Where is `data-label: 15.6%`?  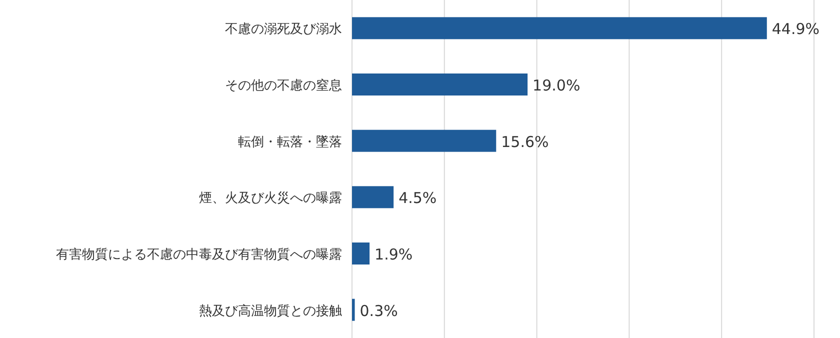 data-label: 15.6% is located at coordinates (525, 141).